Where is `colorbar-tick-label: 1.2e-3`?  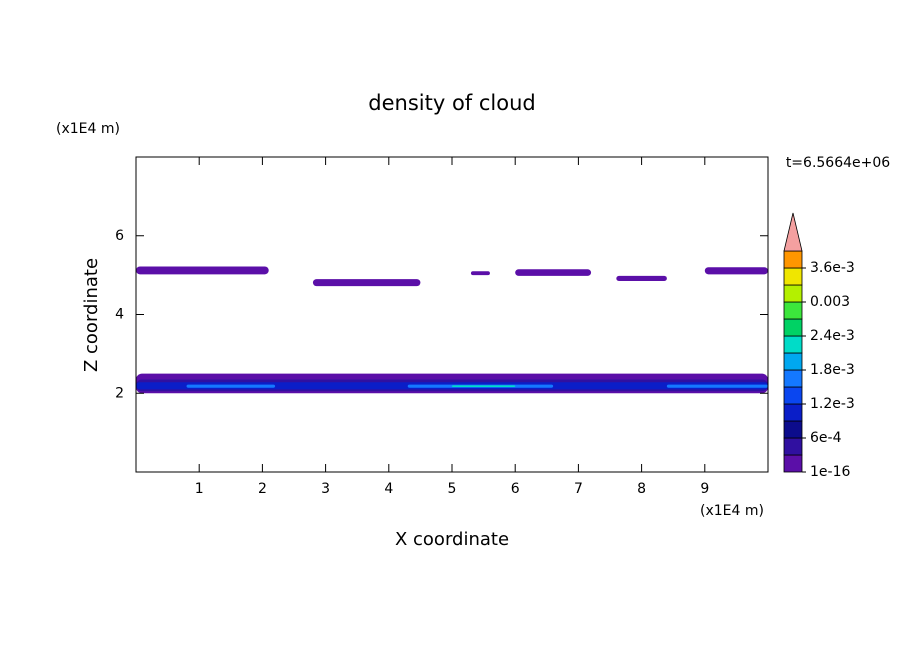
colorbar-tick-label: 1.2e-3 is located at coordinates (832, 404).